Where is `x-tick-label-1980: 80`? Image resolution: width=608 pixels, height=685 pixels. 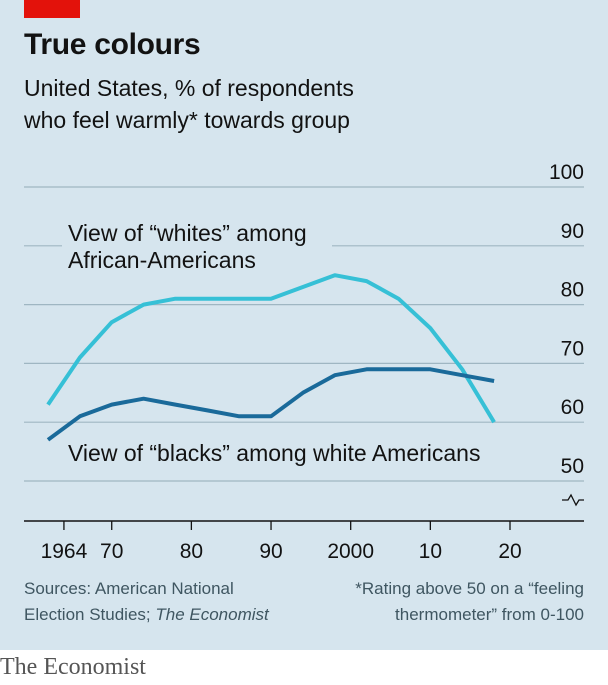 x-tick-label-1980: 80 is located at coordinates (191, 551).